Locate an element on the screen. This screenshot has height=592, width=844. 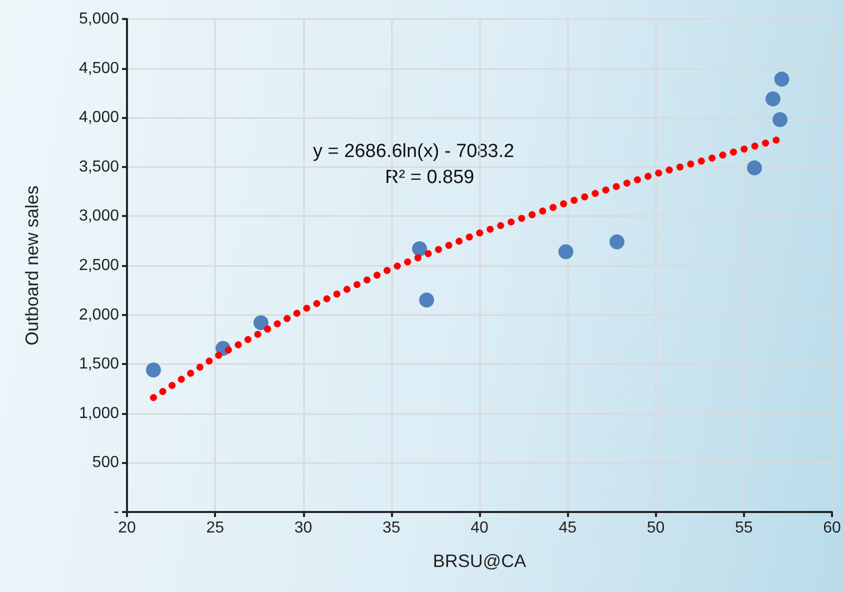
y-tick-label: 2,500 is located at coordinates (99, 265).